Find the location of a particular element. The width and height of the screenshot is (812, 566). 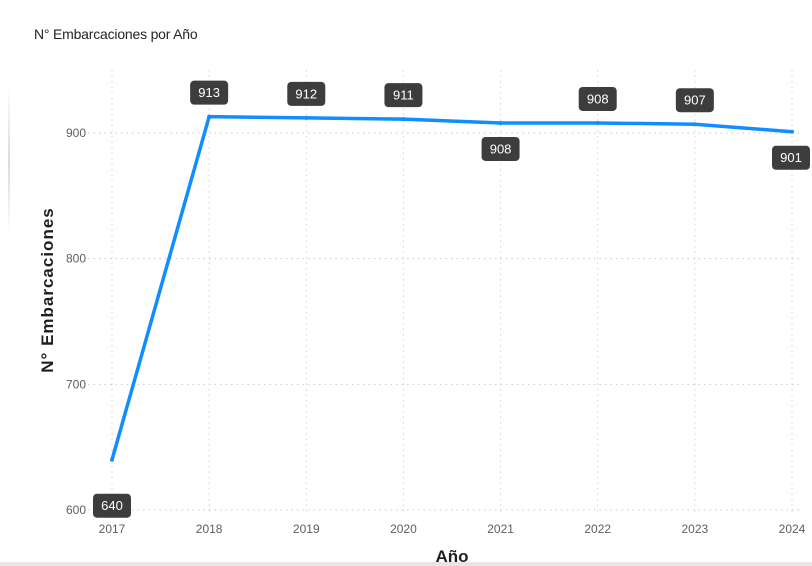

data-label: 901 is located at coordinates (791, 157).